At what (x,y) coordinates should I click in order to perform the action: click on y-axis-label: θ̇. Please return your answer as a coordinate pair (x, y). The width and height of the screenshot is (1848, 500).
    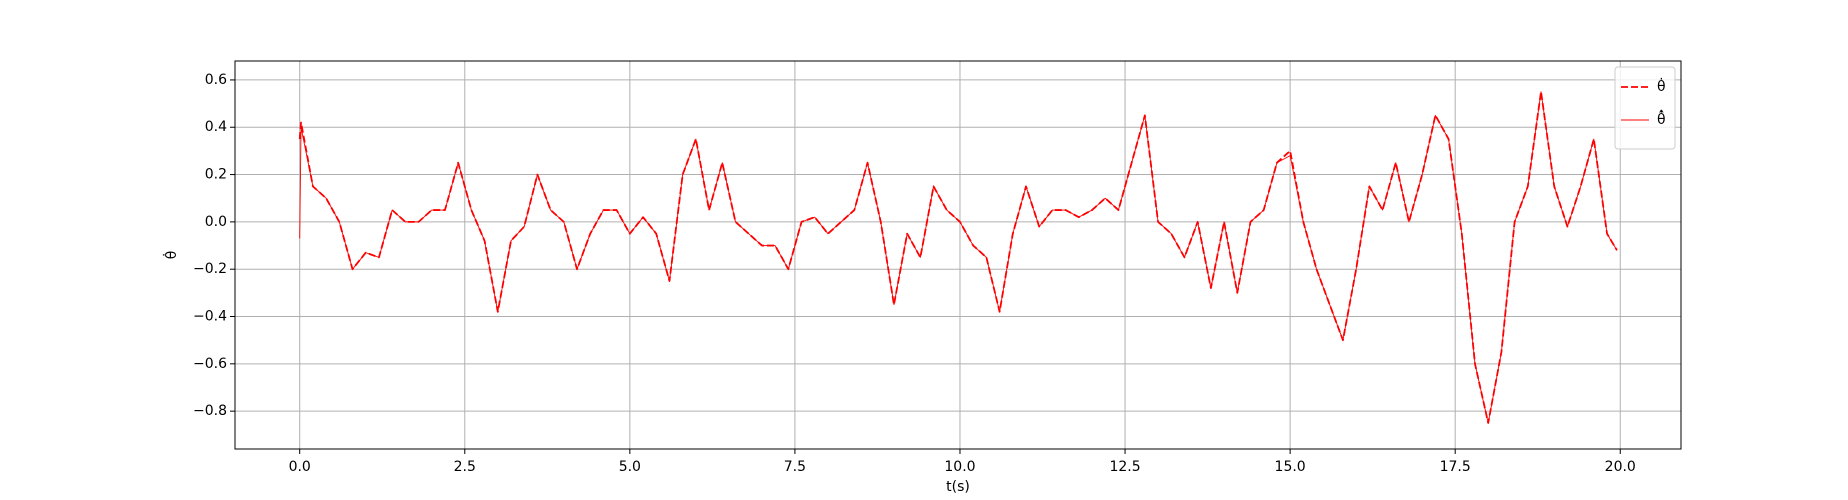
    Looking at the image, I should click on (171, 255).